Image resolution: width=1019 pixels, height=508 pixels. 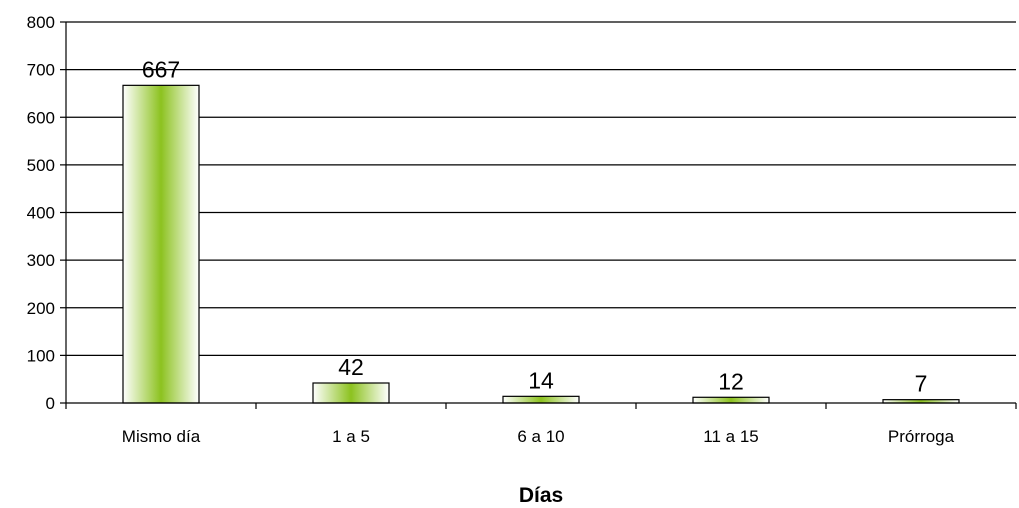 What do you see at coordinates (921, 384) in the screenshot?
I see `bar-value-label: 7` at bounding box center [921, 384].